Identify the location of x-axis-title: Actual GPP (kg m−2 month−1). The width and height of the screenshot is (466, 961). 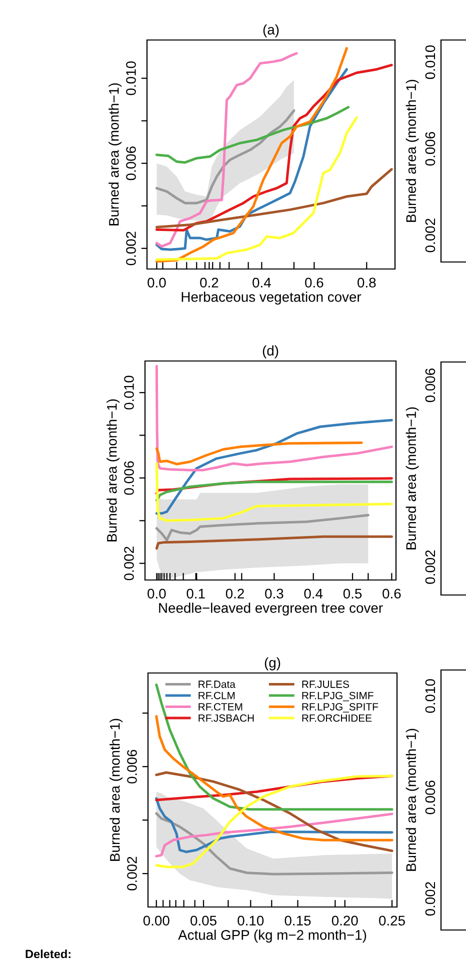
(272, 936).